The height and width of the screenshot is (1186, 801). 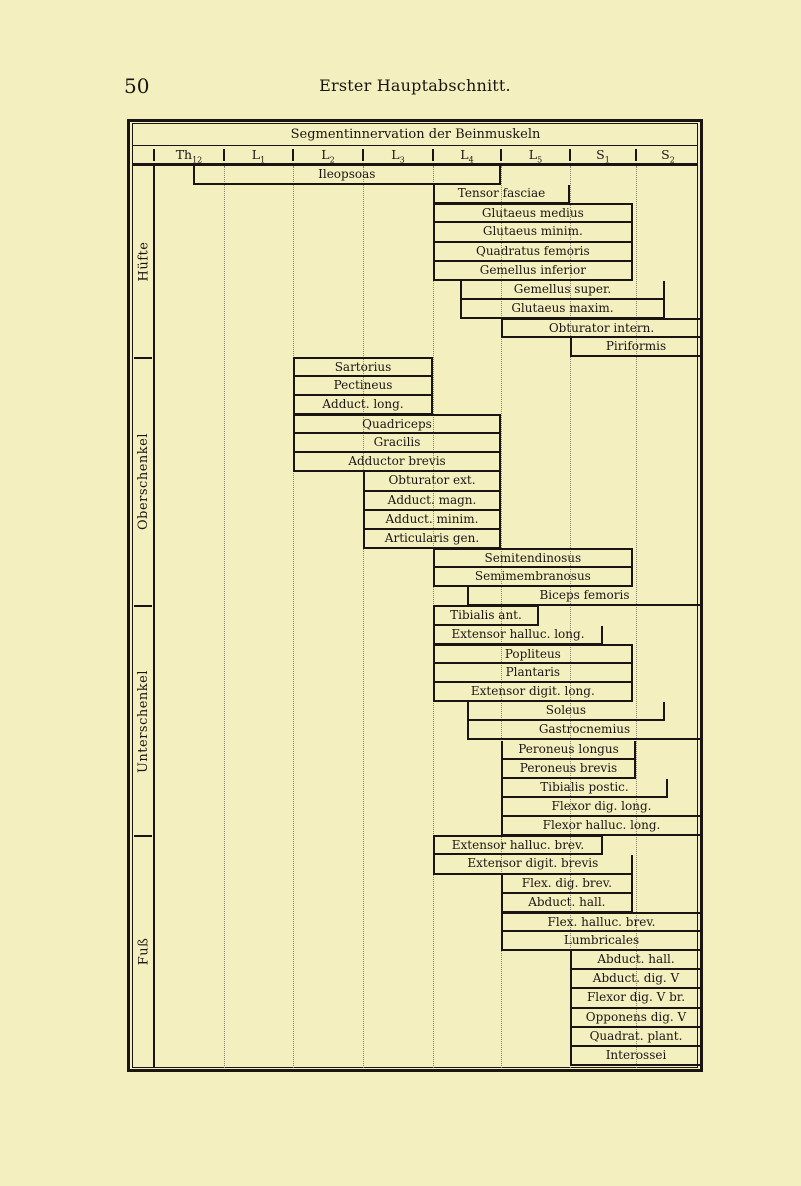 I want to click on muscle-bar: Gastrocnemius, so click(x=583, y=731).